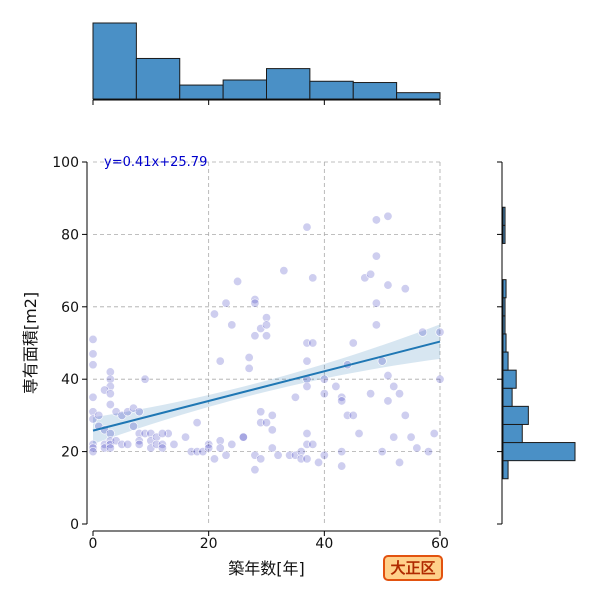 This screenshot has height=600, width=600. Describe the element at coordinates (266, 568) in the screenshot. I see `x-axis-title: 築年数[年]` at that location.